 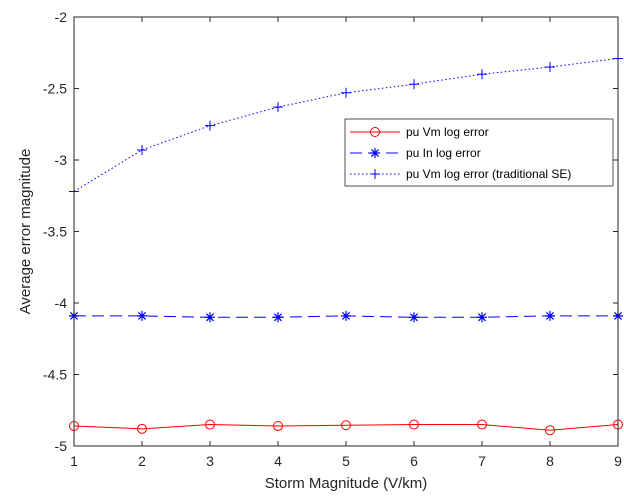 I want to click on x-tick-label: 5, so click(x=346, y=461).